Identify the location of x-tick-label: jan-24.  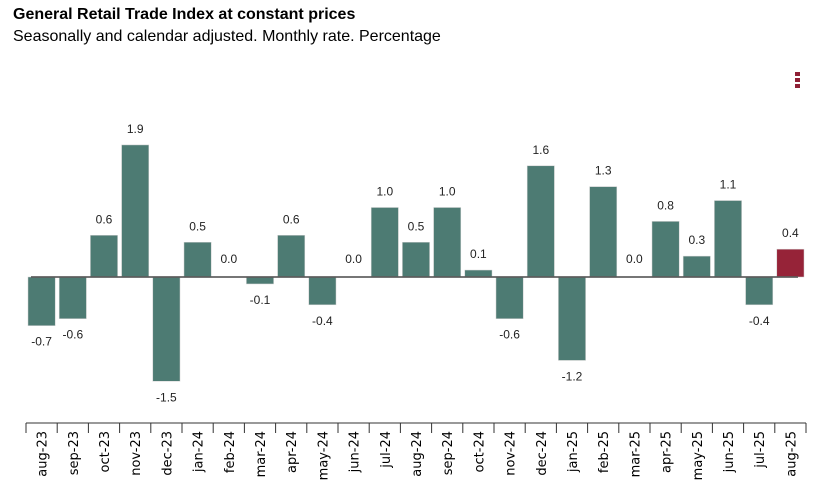
(199, 452).